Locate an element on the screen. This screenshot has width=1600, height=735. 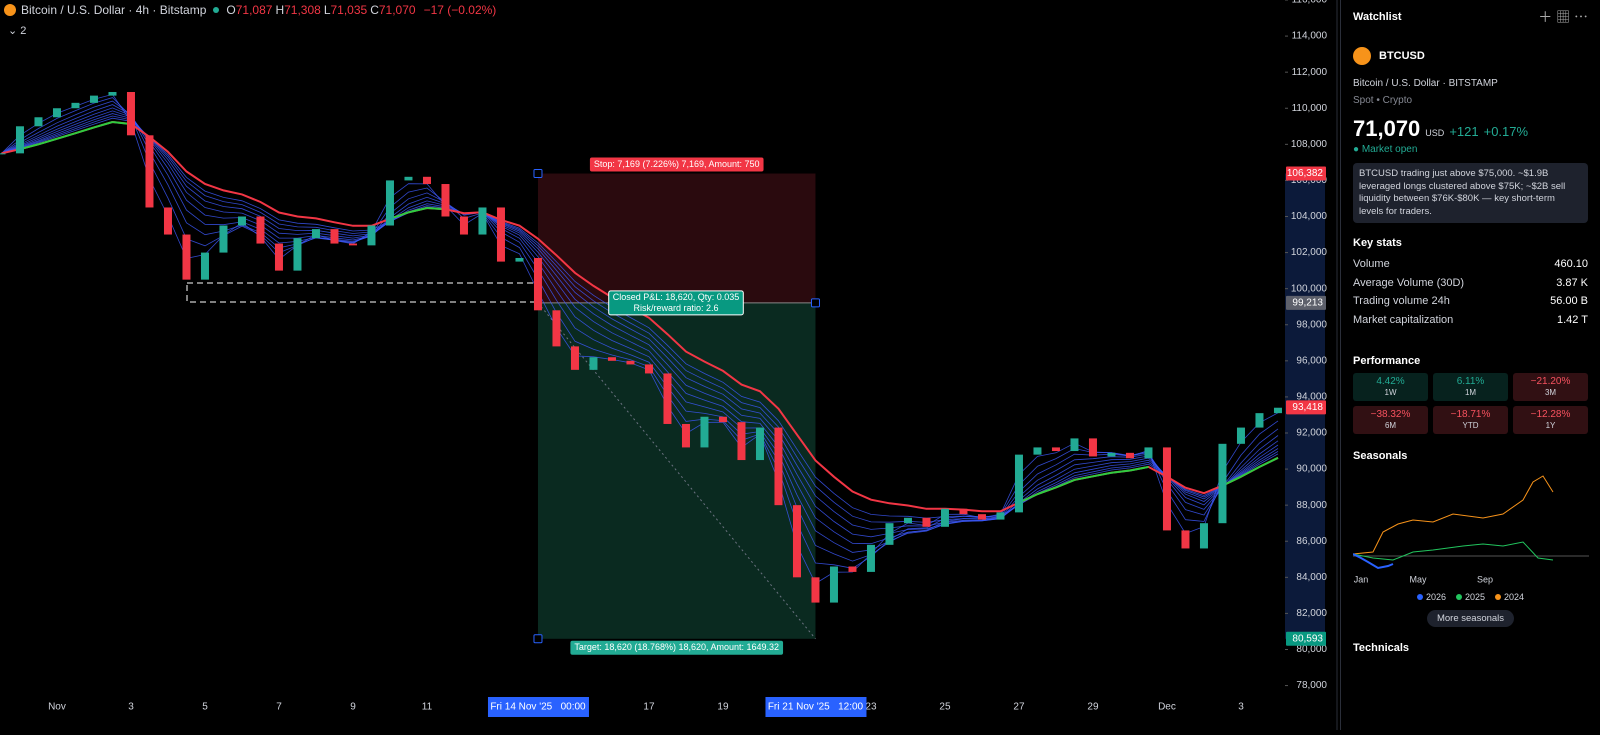
x-highlight-label: Fri 14 Nov '25 00:00 is located at coordinates (538, 707).